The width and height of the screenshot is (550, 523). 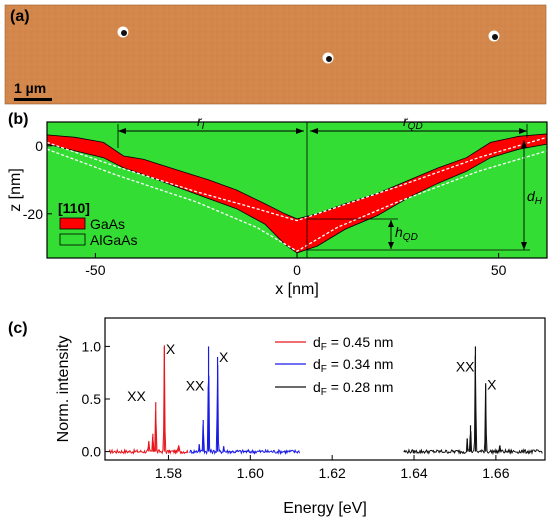 I want to click on x-tick-label: 1.60, so click(x=250, y=473).